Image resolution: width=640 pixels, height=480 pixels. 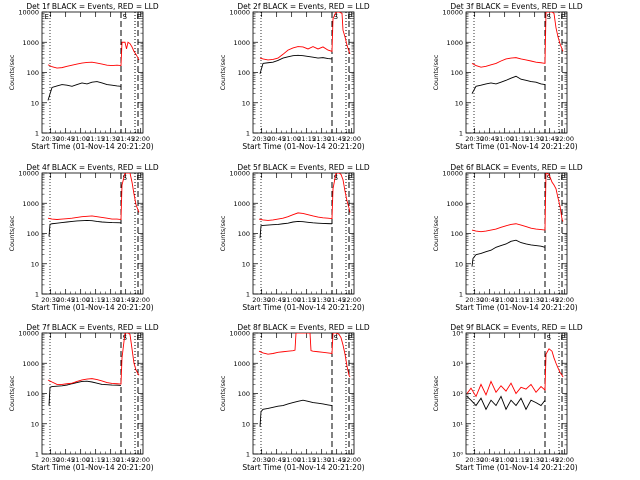 What do you see at coordinates (92, 167) in the screenshot?
I see `panel-title: Det 4f BLACK = Events, RED = LLD` at bounding box center [92, 167].